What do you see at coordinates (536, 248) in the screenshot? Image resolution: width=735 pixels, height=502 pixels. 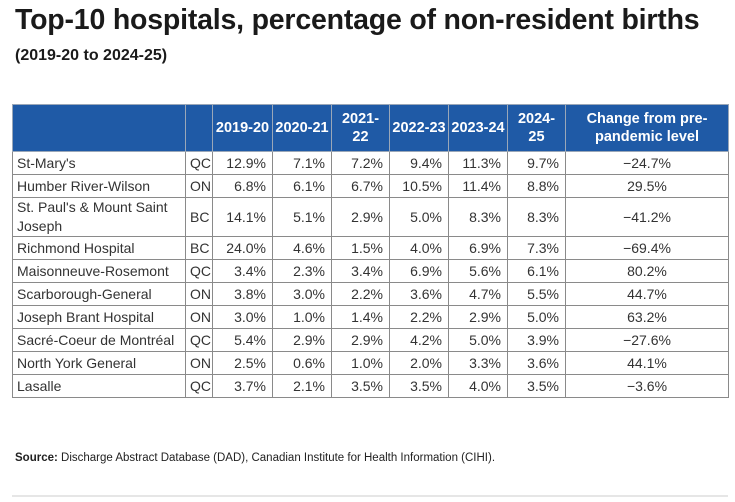 I see `percentage-cell: 7.3%` at bounding box center [536, 248].